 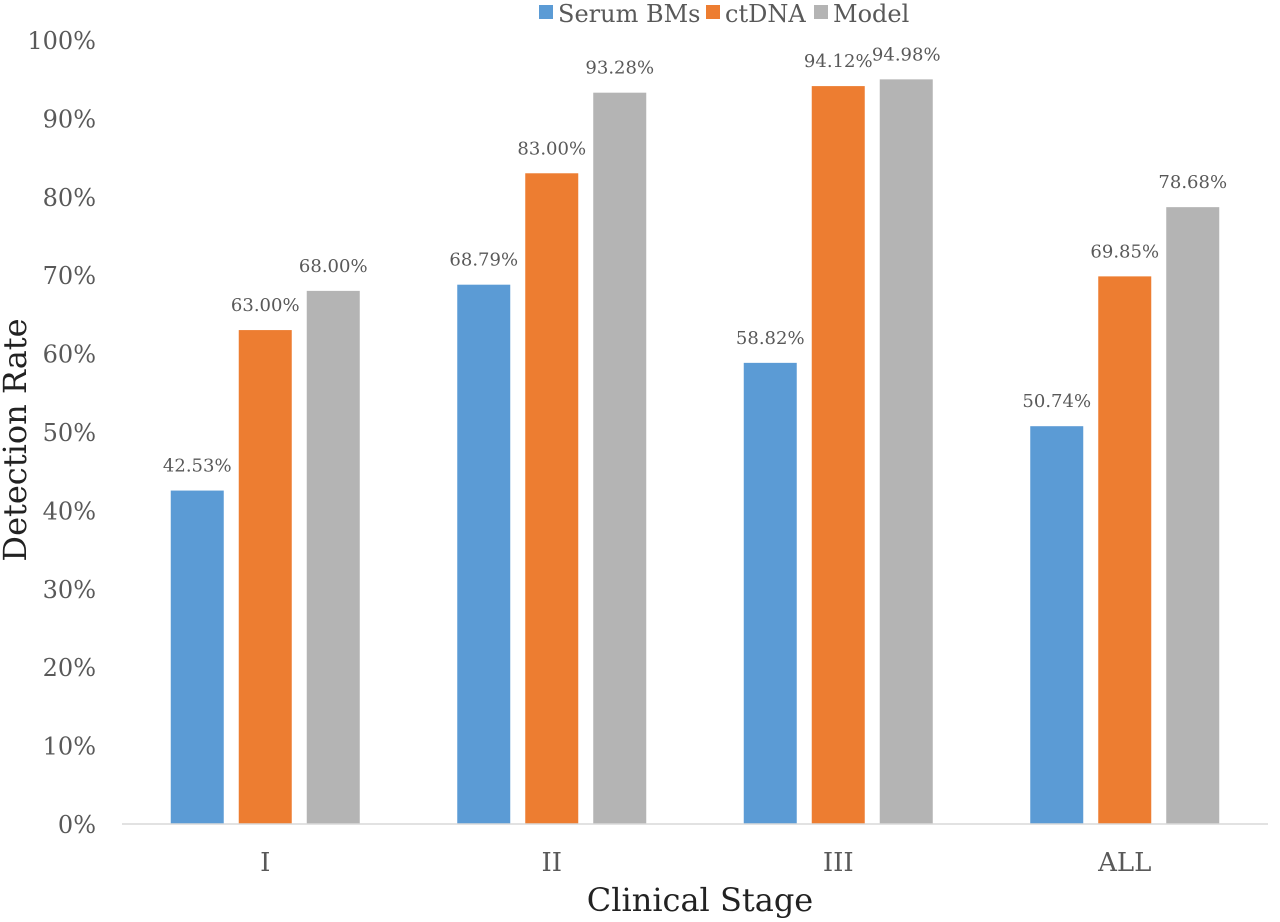 What do you see at coordinates (1124, 251) in the screenshot?
I see `data-label: 69.85%` at bounding box center [1124, 251].